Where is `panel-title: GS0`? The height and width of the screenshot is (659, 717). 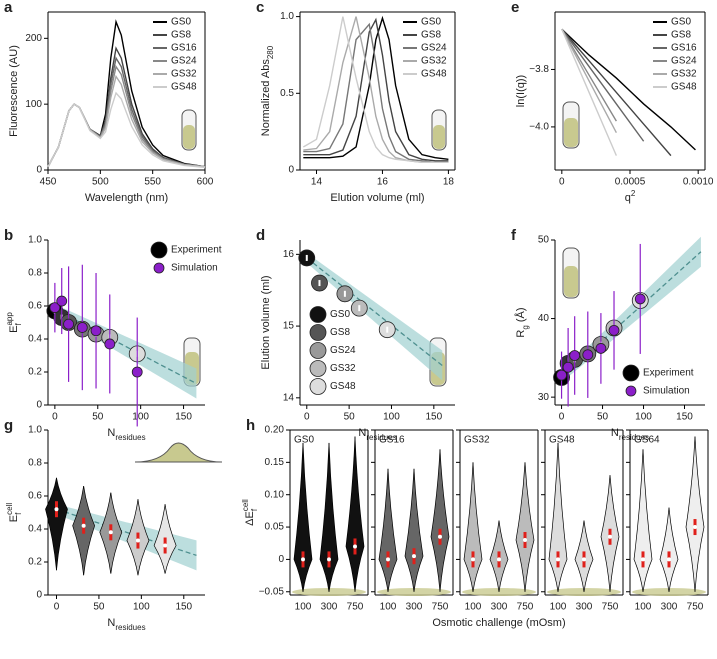 panel-title: GS0 is located at coordinates (304, 440).